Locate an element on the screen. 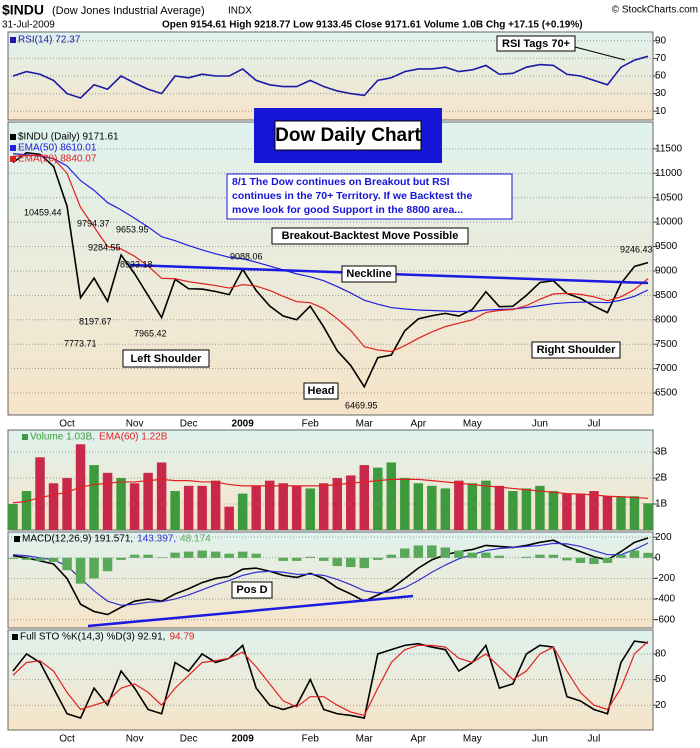 The width and height of the screenshot is (700, 748). legend-label: 94.79 is located at coordinates (181, 637).